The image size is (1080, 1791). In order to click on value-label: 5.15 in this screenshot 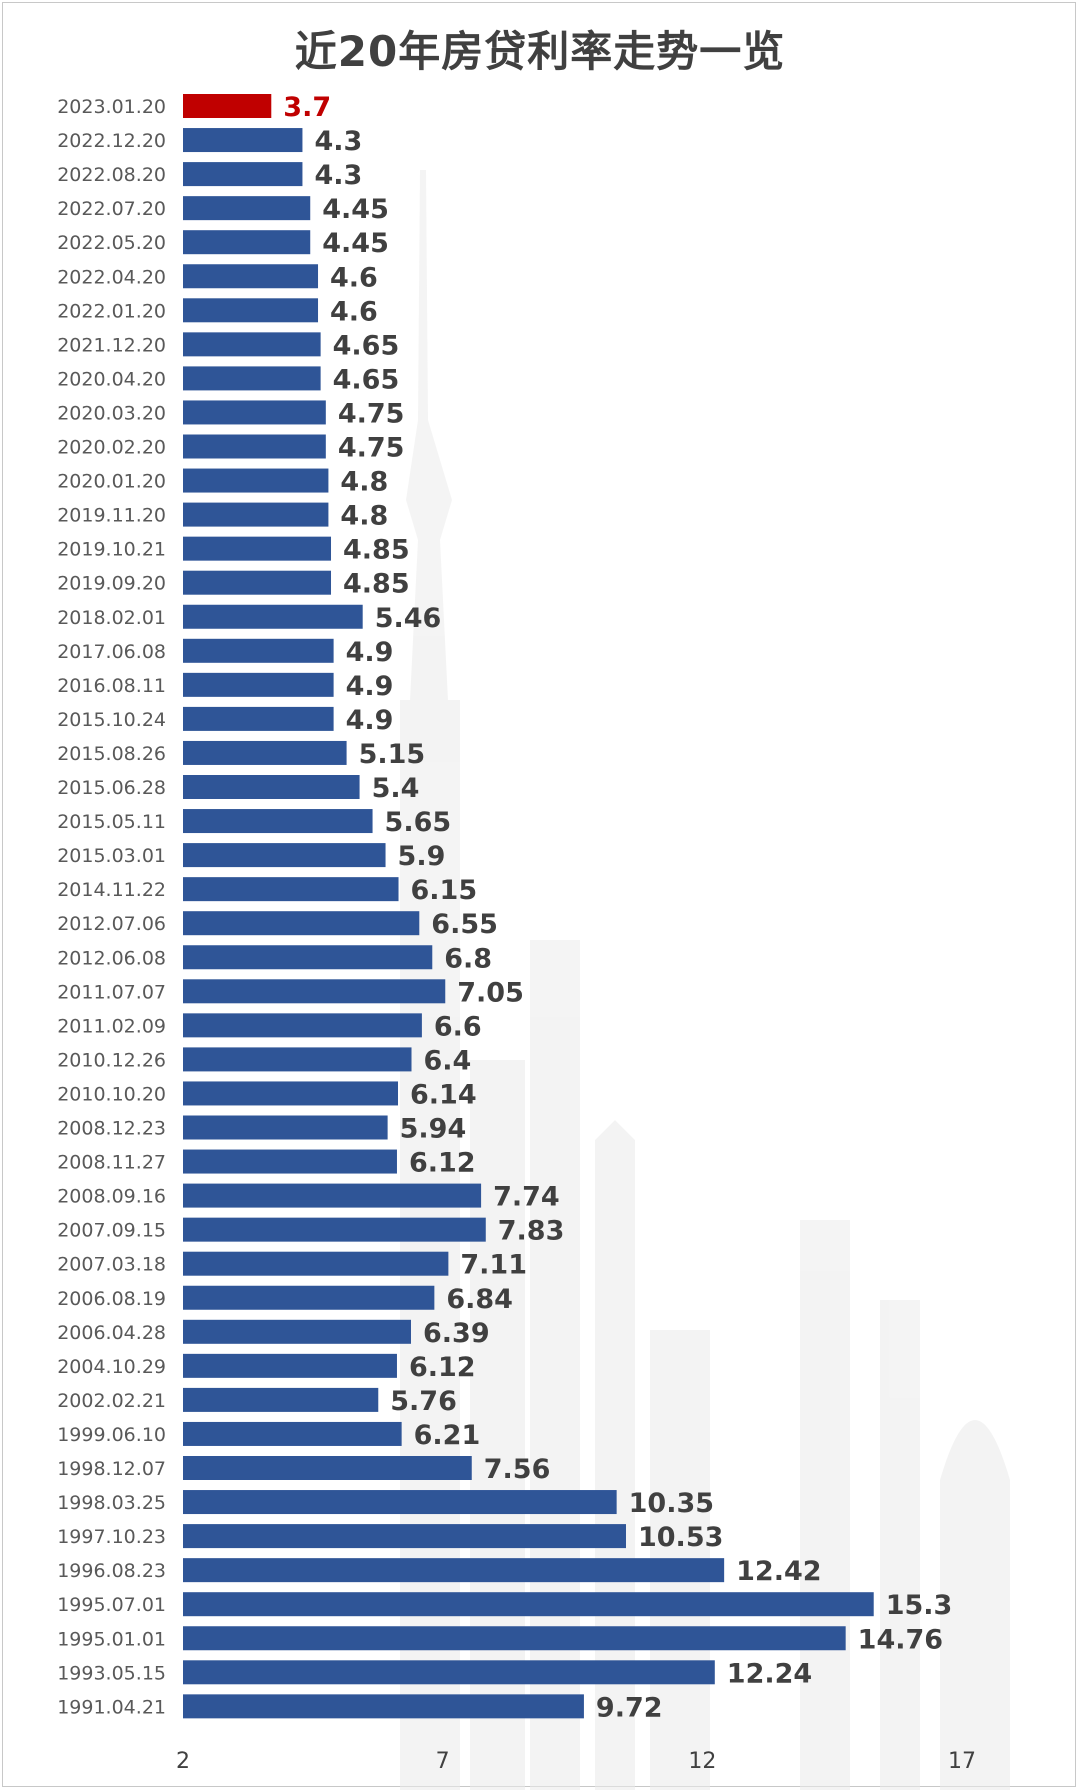, I will do `click(392, 754)`.